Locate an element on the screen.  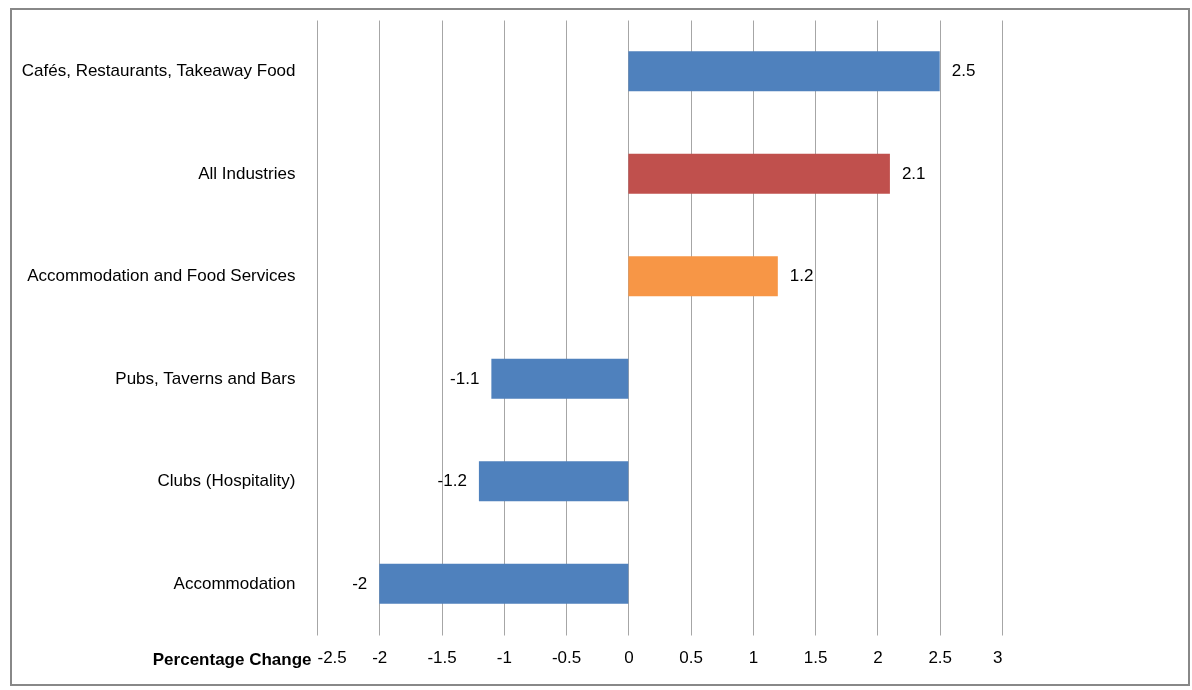
x-tick-label: -1.5 is located at coordinates (442, 657).